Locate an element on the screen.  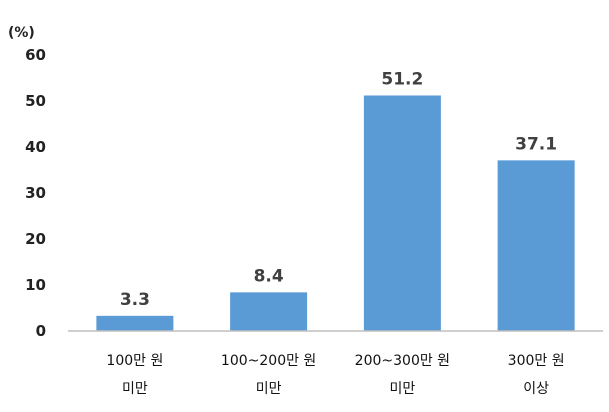
y-axis-ticks: 0 10 20 30 40 50 60 is located at coordinates (35, 193).